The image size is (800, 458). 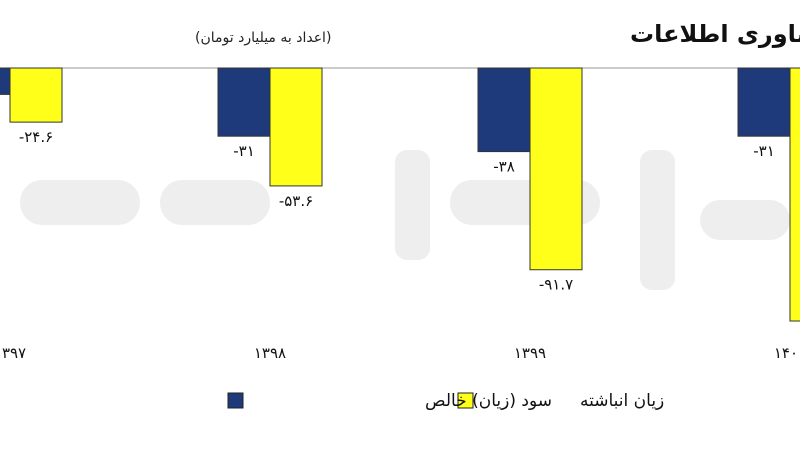 I want to click on x-tick-label-1: ۱۳۹۸, so click(x=270, y=353).